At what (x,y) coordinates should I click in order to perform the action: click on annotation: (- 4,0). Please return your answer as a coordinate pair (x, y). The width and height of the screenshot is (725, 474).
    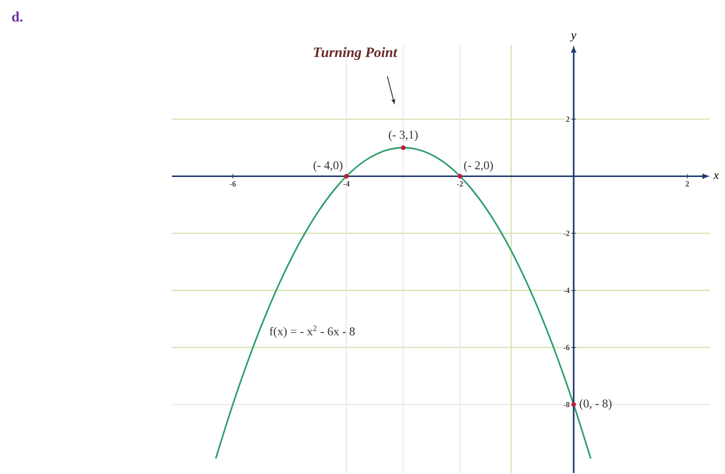
    Looking at the image, I should click on (328, 166).